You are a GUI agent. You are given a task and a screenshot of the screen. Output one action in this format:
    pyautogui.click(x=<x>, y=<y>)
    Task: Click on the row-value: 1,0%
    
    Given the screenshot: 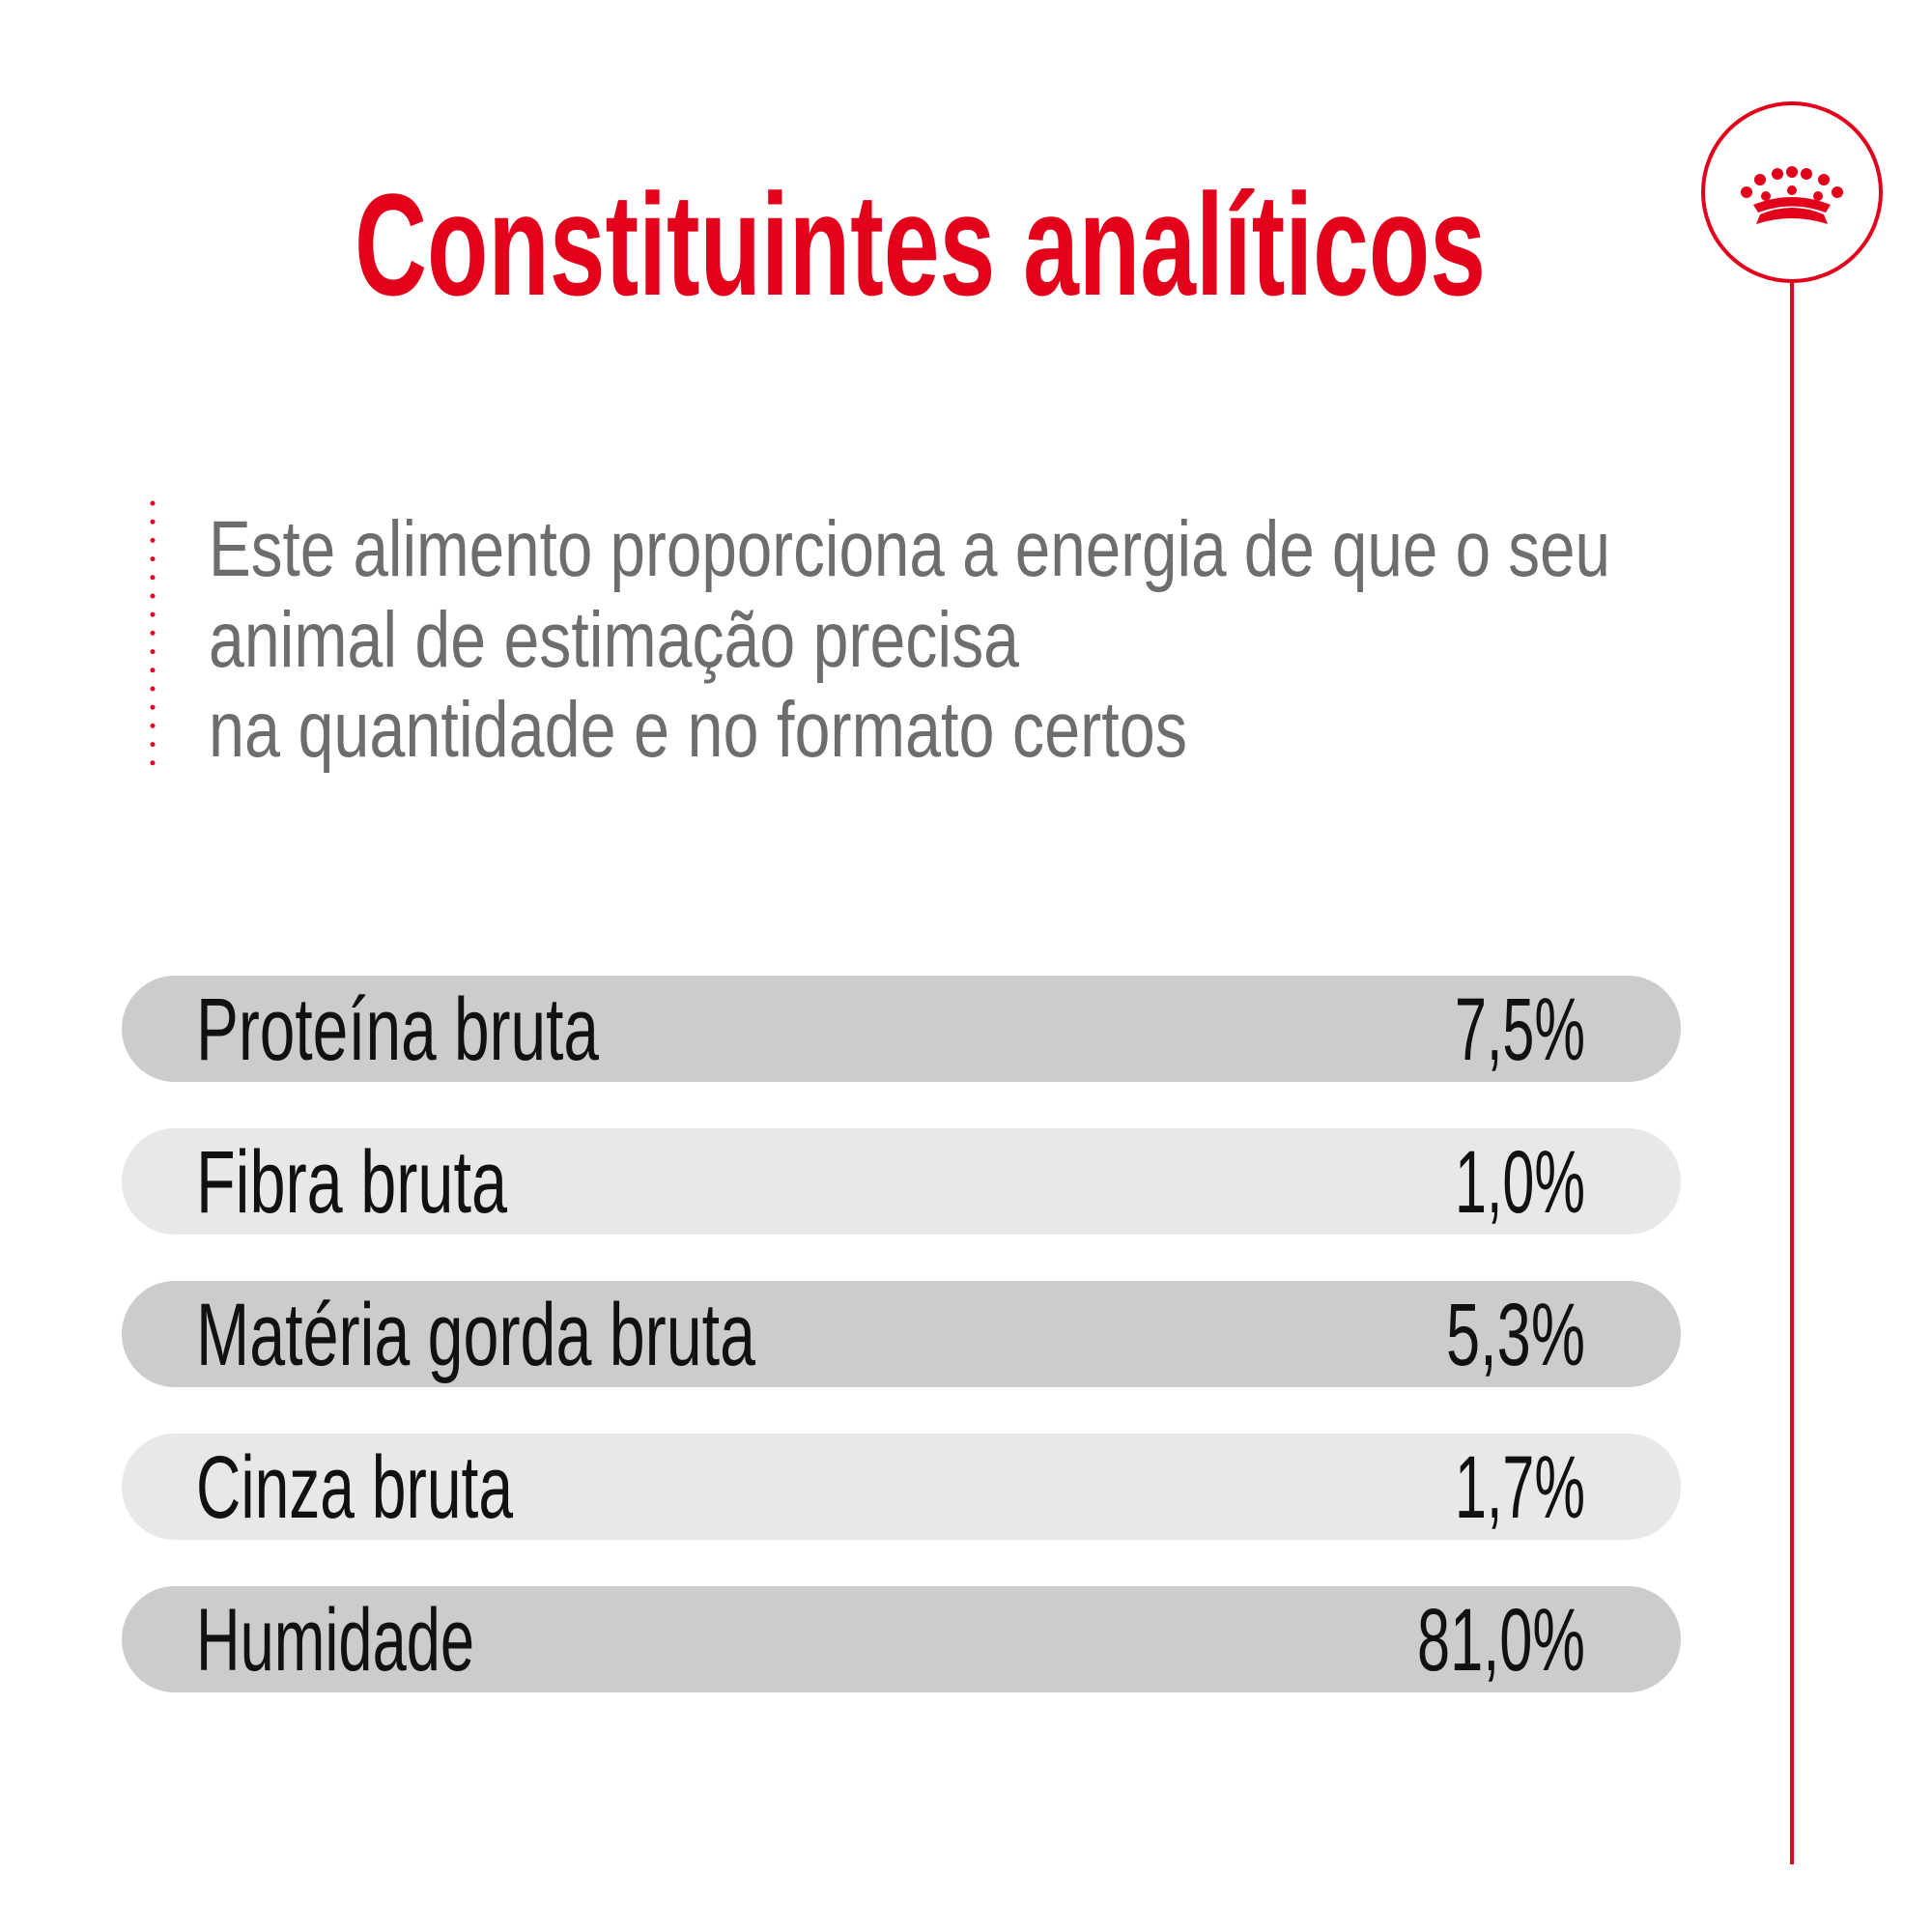 What is the action you would take?
    pyautogui.click(x=1520, y=1182)
    